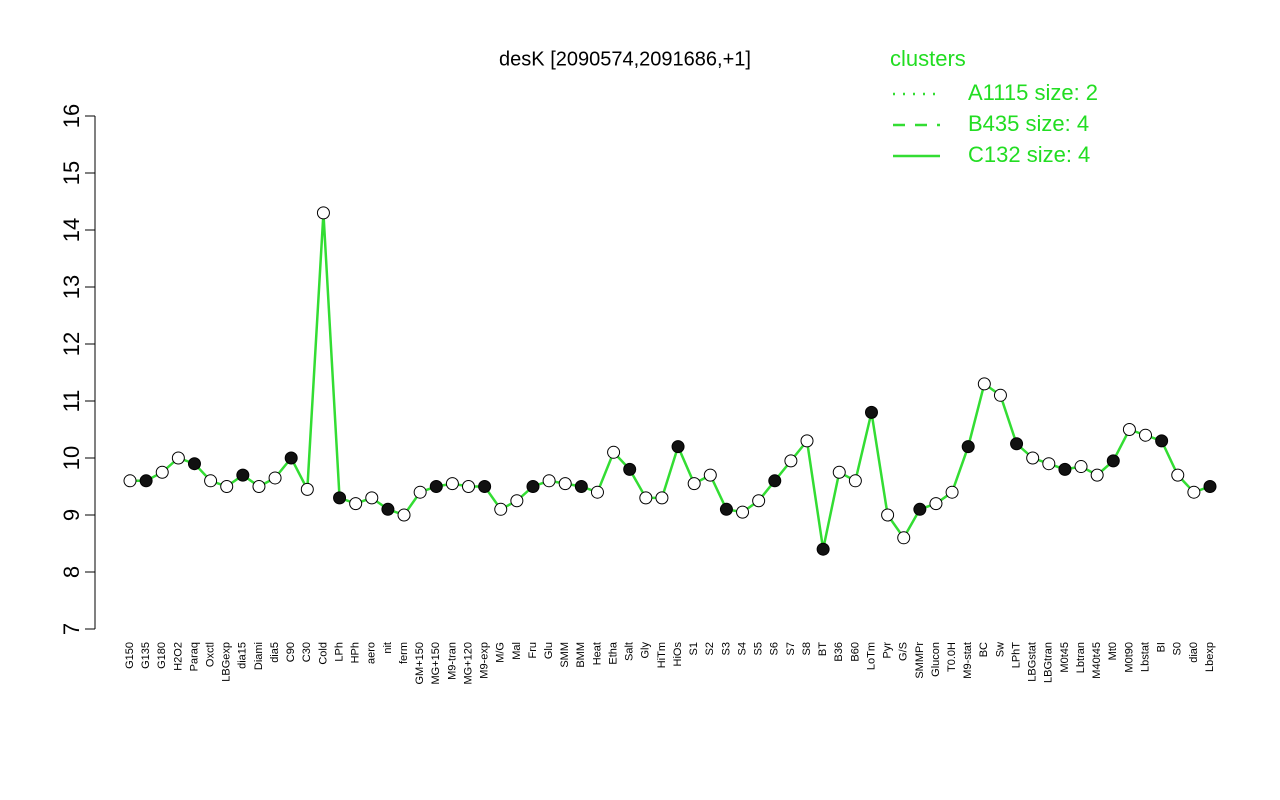 The width and height of the screenshot is (1280, 800). I want to click on y-tick-label: 9, so click(71, 515).